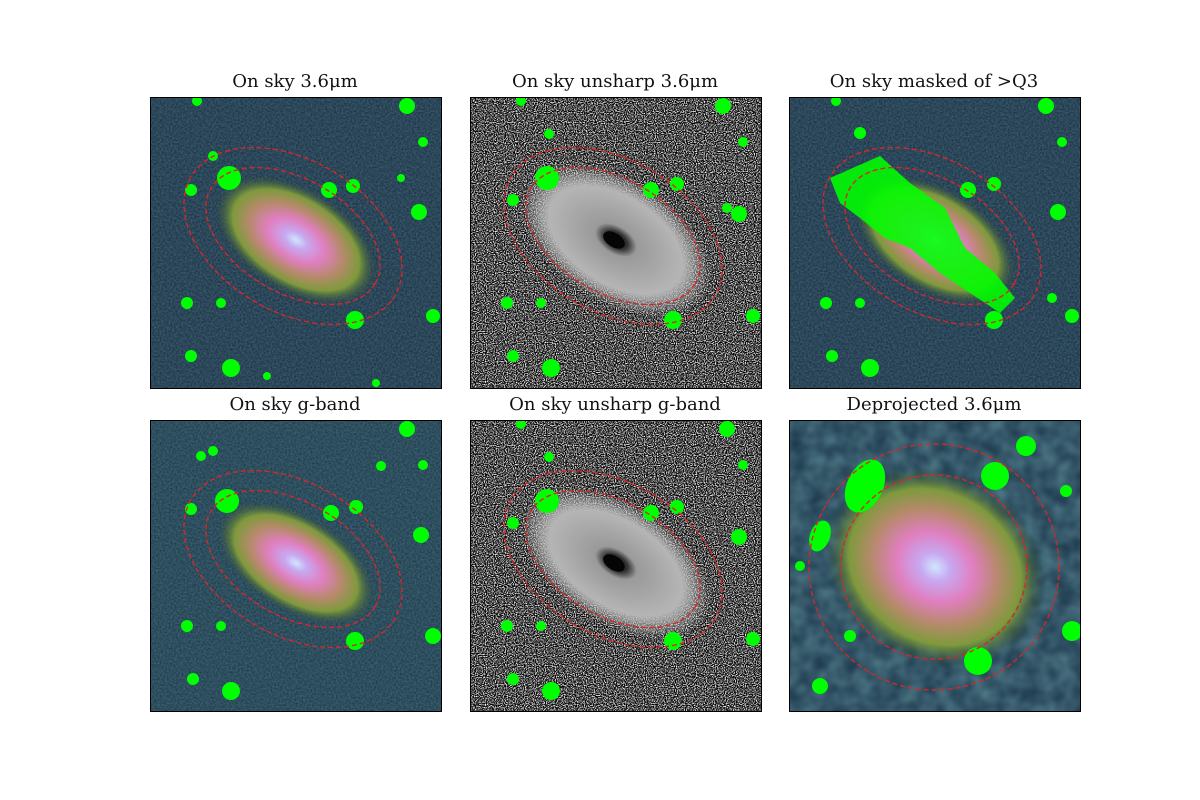 The image size is (1200, 800). What do you see at coordinates (295, 81) in the screenshot?
I see `panel-title-onsky-3p6: On sky 3.6μm` at bounding box center [295, 81].